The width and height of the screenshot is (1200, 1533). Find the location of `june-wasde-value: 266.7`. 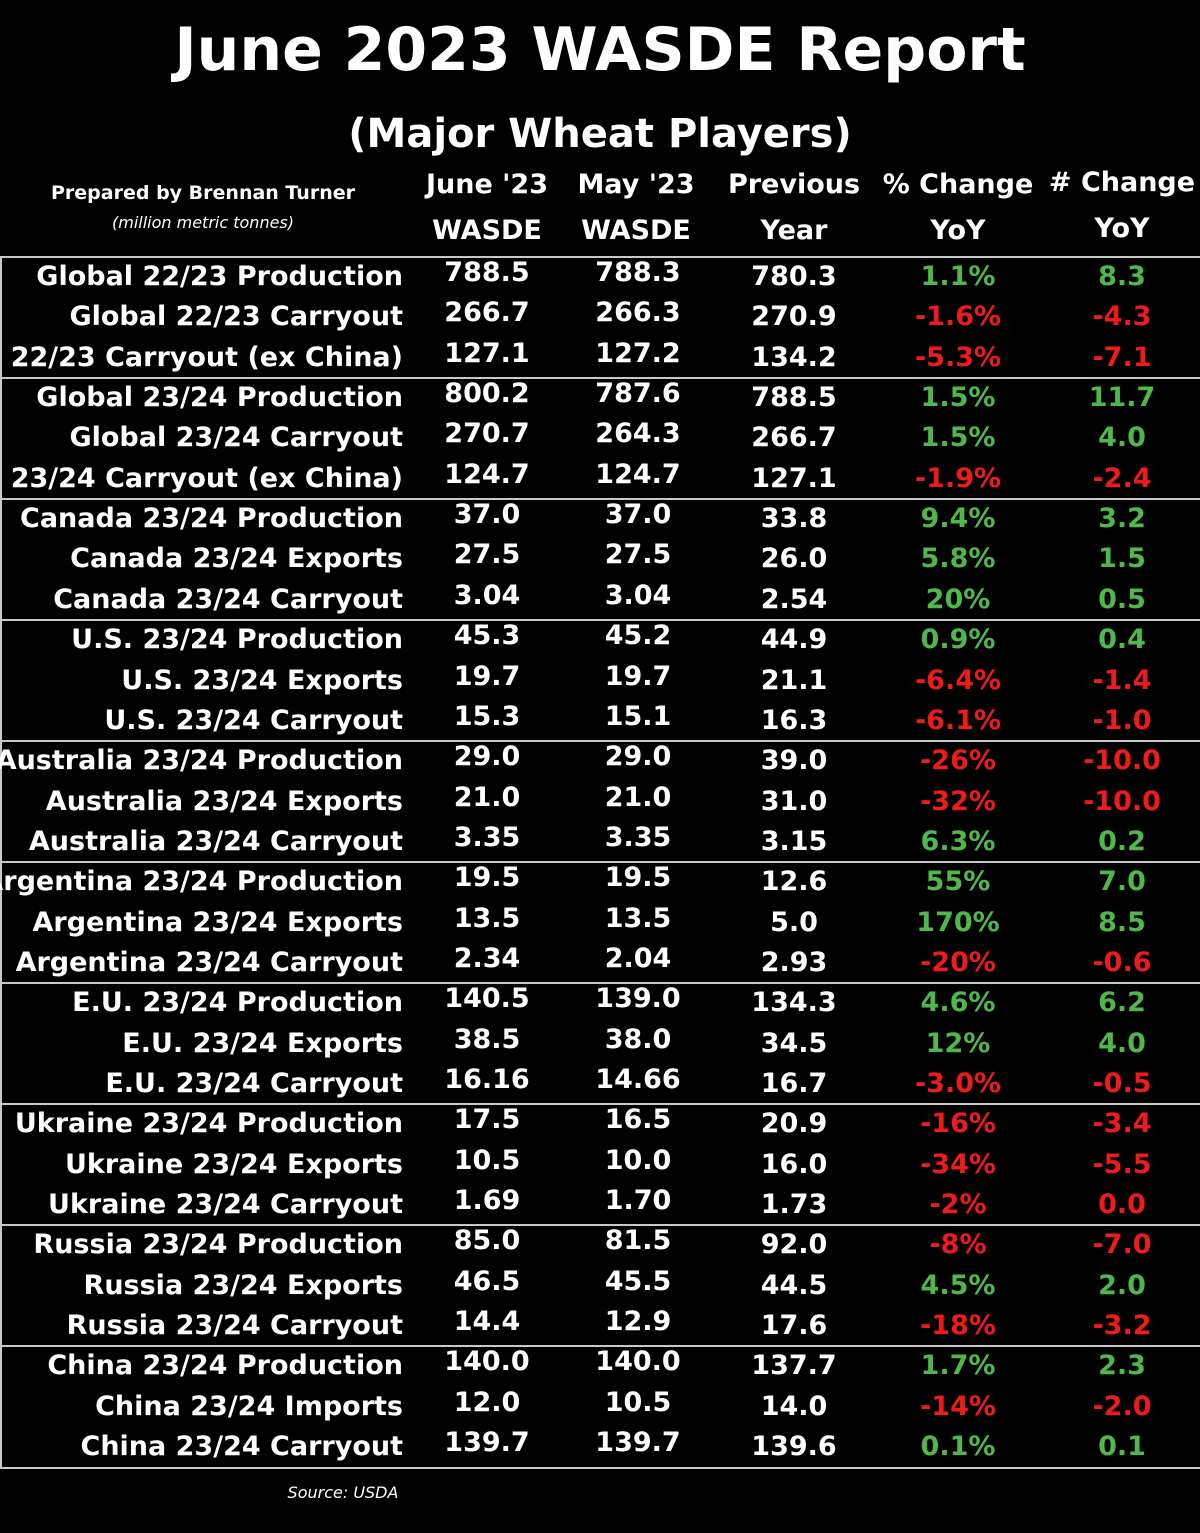

june-wasde-value: 266.7 is located at coordinates (487, 312).